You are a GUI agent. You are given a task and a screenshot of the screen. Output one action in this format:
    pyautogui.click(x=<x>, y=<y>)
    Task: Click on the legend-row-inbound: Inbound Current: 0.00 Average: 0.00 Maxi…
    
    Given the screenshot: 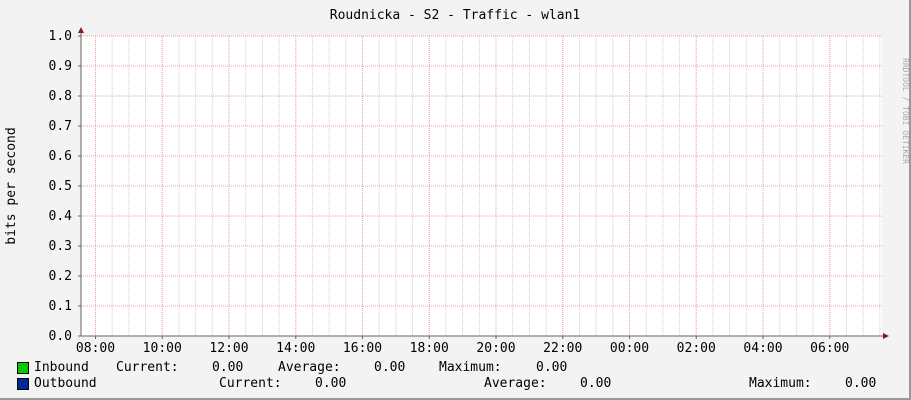 What is the action you would take?
    pyautogui.click(x=283, y=368)
    